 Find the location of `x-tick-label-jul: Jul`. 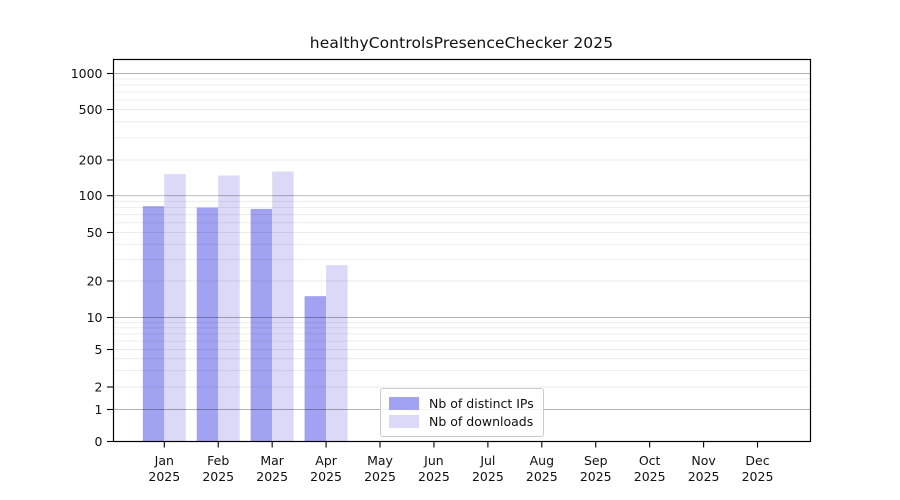

x-tick-label-jul: Jul is located at coordinates (487, 460).